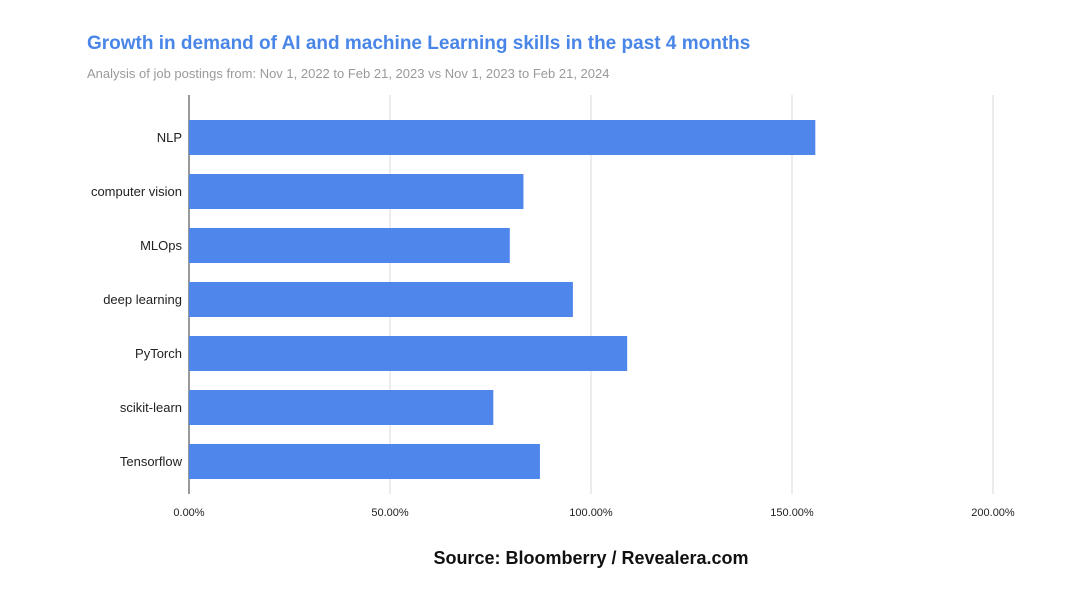 Image resolution: width=1080 pixels, height=592 pixels. What do you see at coordinates (993, 513) in the screenshot?
I see `x-tick-label: 200.00%` at bounding box center [993, 513].